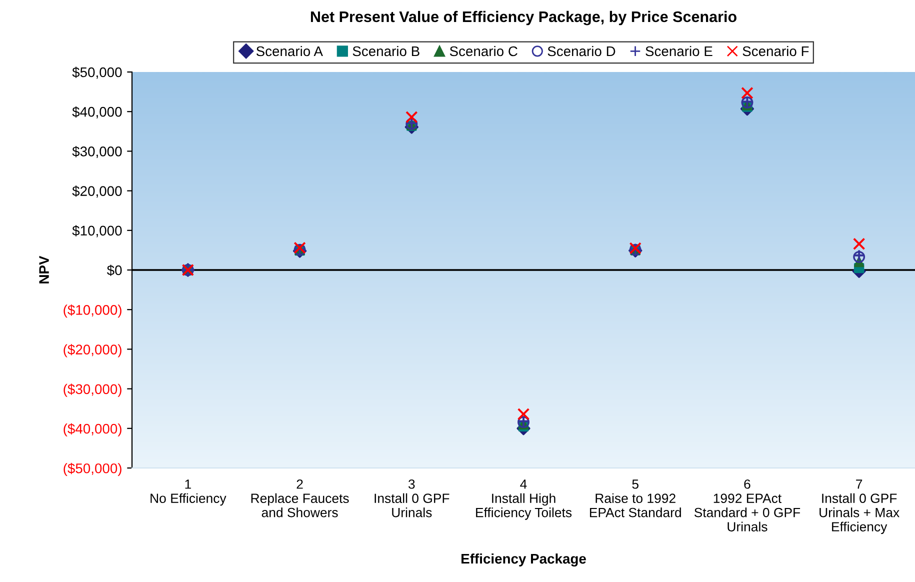  Describe the element at coordinates (289, 51) in the screenshot. I see `legend-label: Scenario A` at that location.